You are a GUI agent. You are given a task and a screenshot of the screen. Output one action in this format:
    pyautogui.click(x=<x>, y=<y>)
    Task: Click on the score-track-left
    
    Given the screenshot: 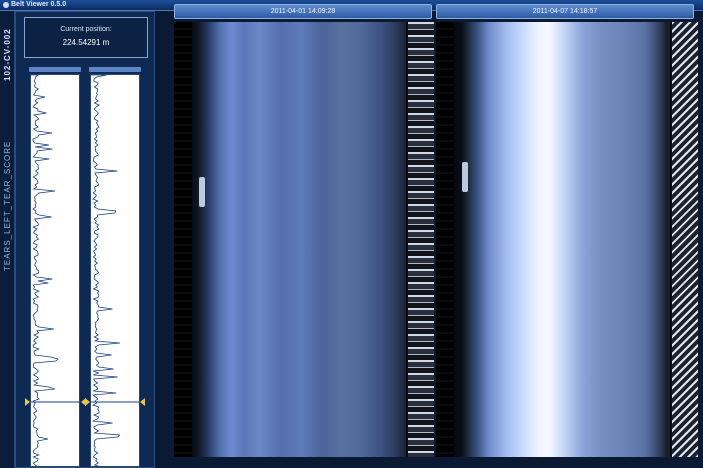 What is the action you would take?
    pyautogui.click(x=55, y=270)
    